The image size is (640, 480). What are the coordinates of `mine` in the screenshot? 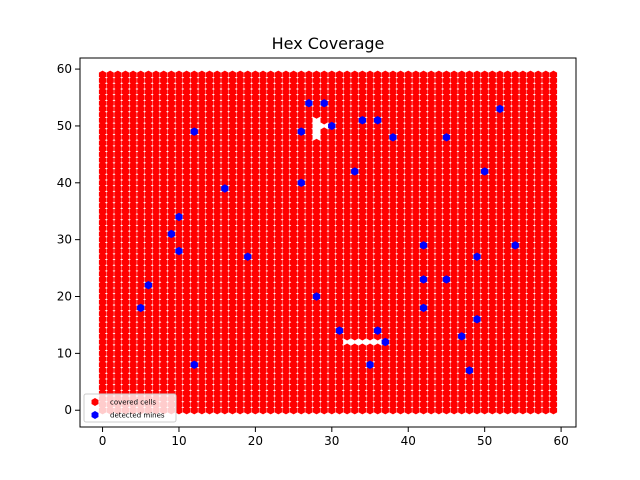 It's located at (194, 131).